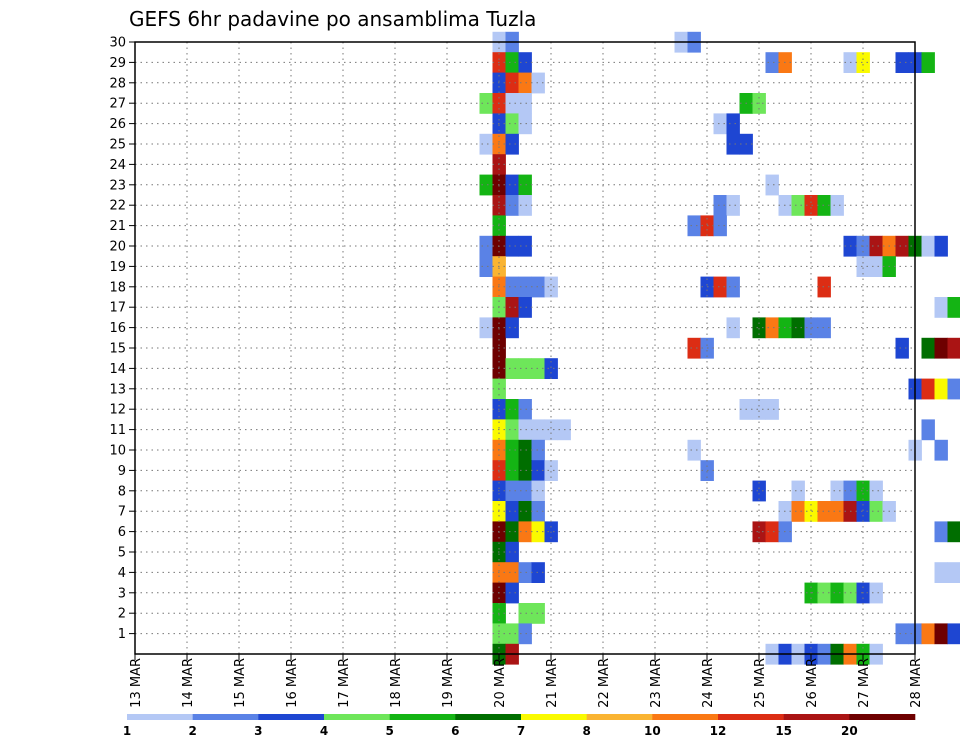 The width and height of the screenshot is (960, 742). What do you see at coordinates (604, 683) in the screenshot?
I see `x-tick-label: 22 MAR` at bounding box center [604, 683].